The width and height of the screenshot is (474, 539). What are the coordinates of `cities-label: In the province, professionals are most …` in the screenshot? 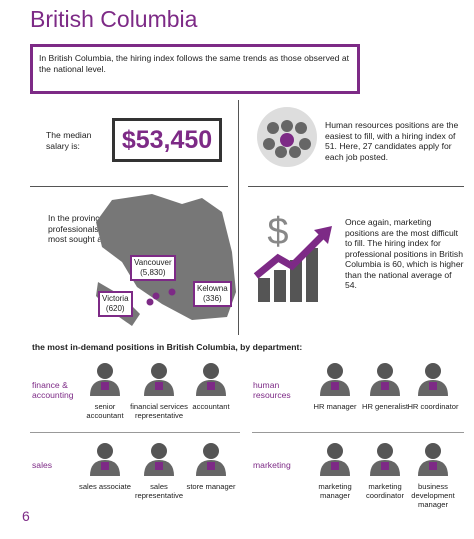 It's located at (87, 228).